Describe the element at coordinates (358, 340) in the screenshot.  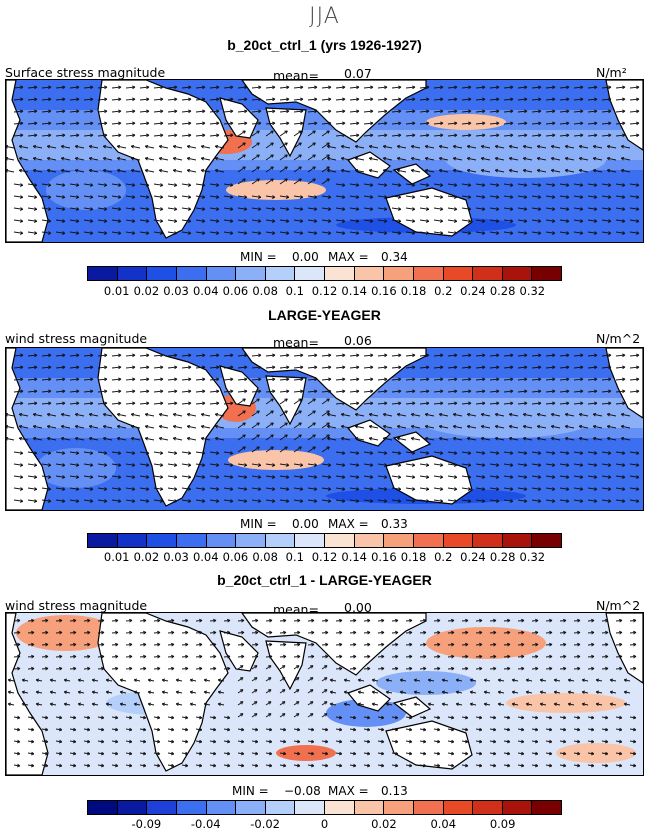
I see `panel-2-mean-value: 0.06` at that location.